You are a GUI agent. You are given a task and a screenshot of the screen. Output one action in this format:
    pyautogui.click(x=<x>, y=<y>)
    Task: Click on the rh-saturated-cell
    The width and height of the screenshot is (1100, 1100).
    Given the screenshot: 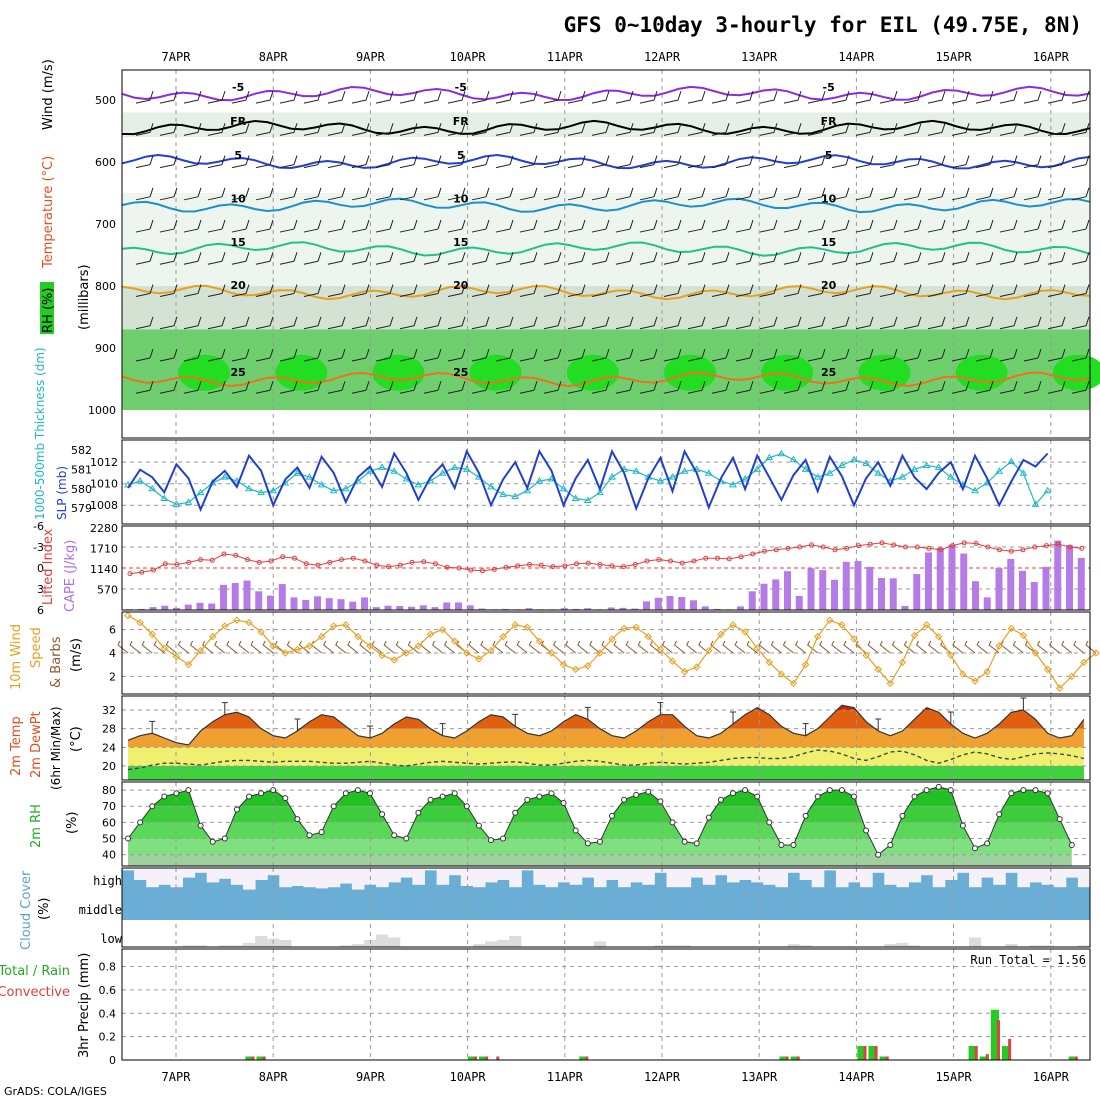 What is the action you would take?
    pyautogui.click(x=884, y=372)
    